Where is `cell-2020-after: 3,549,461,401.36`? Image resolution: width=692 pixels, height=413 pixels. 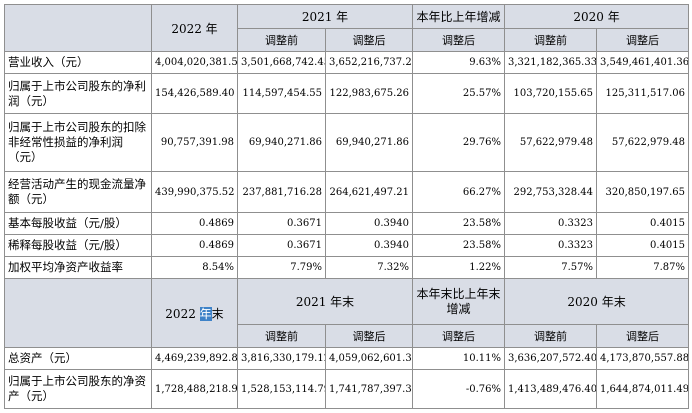 cell-2020-after: 3,549,461,401.36 is located at coordinates (643, 63).